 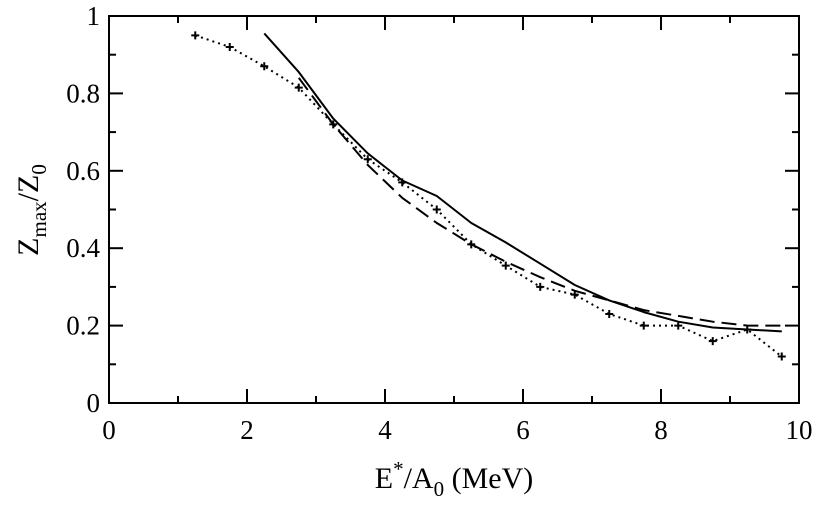 What do you see at coordinates (799, 430) in the screenshot?
I see `x-tick-label: 10` at bounding box center [799, 430].